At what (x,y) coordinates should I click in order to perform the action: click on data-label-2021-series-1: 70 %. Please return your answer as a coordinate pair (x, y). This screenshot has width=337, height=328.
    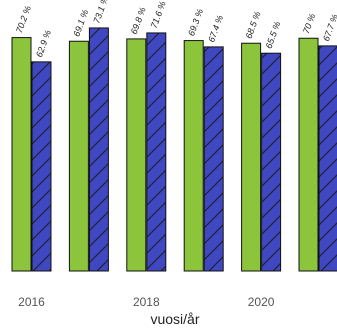
    Looking at the image, I should click on (309, 23).